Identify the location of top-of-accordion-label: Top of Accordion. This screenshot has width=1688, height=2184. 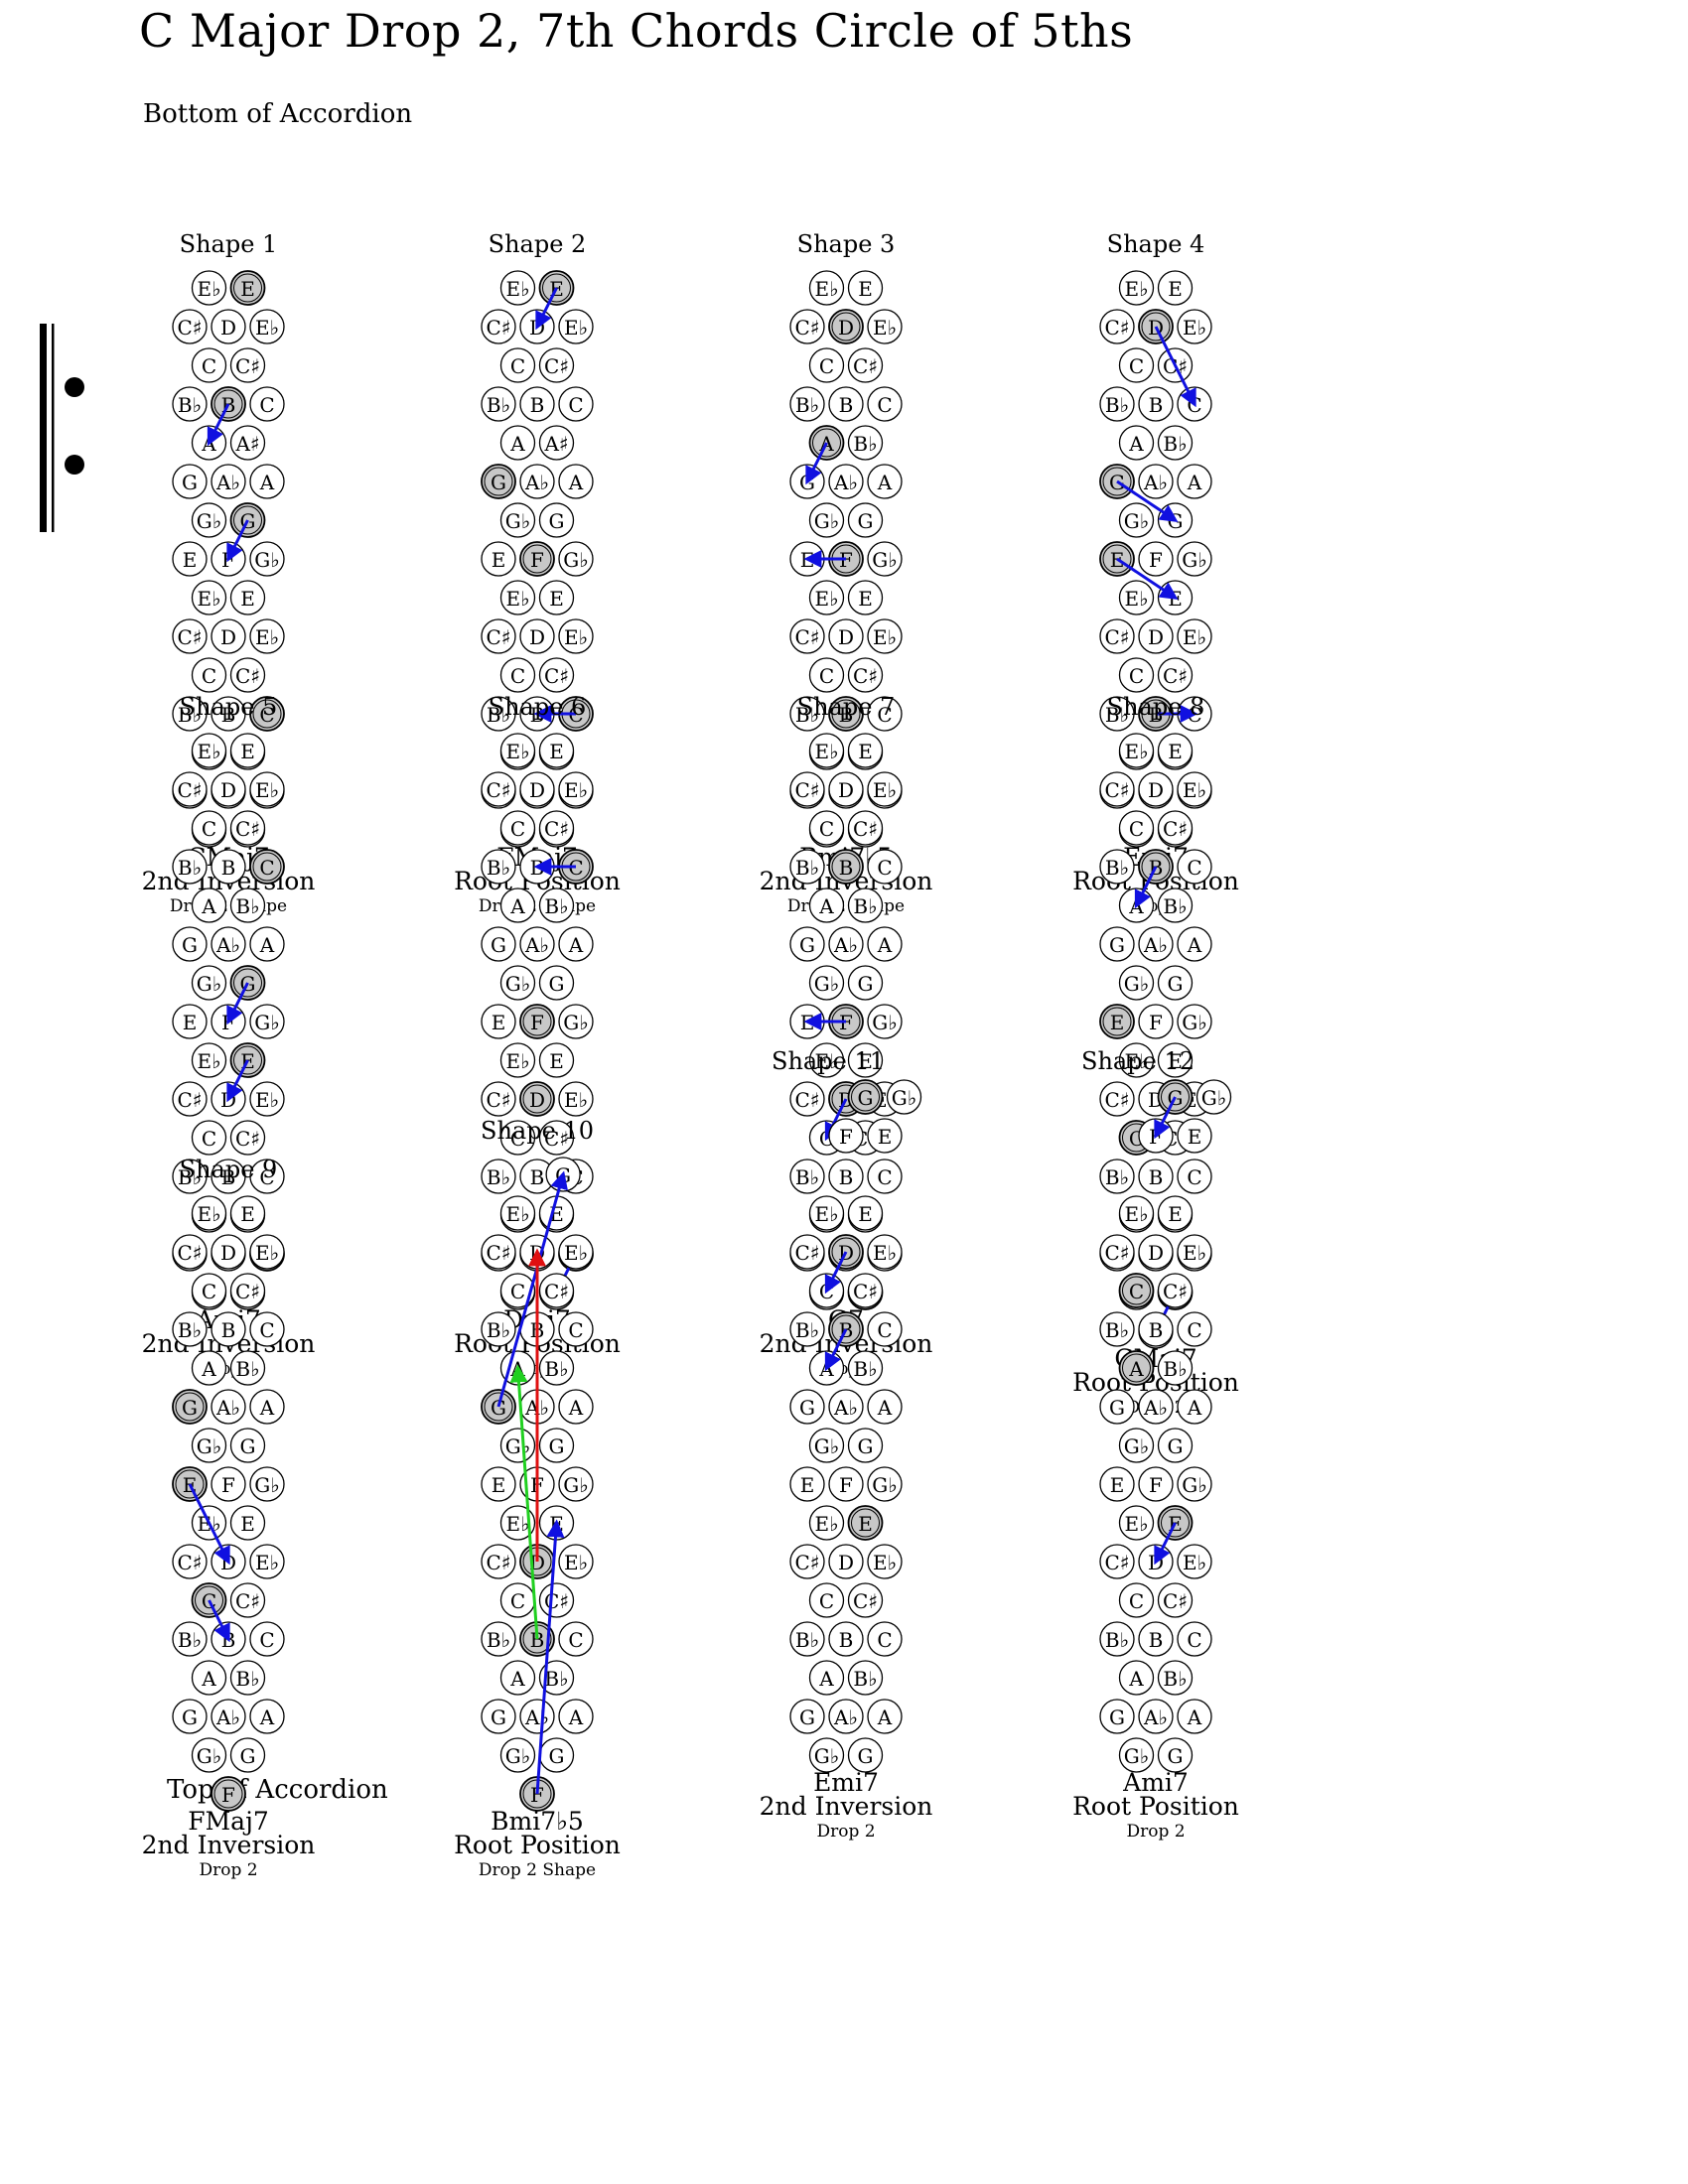
(277, 1790).